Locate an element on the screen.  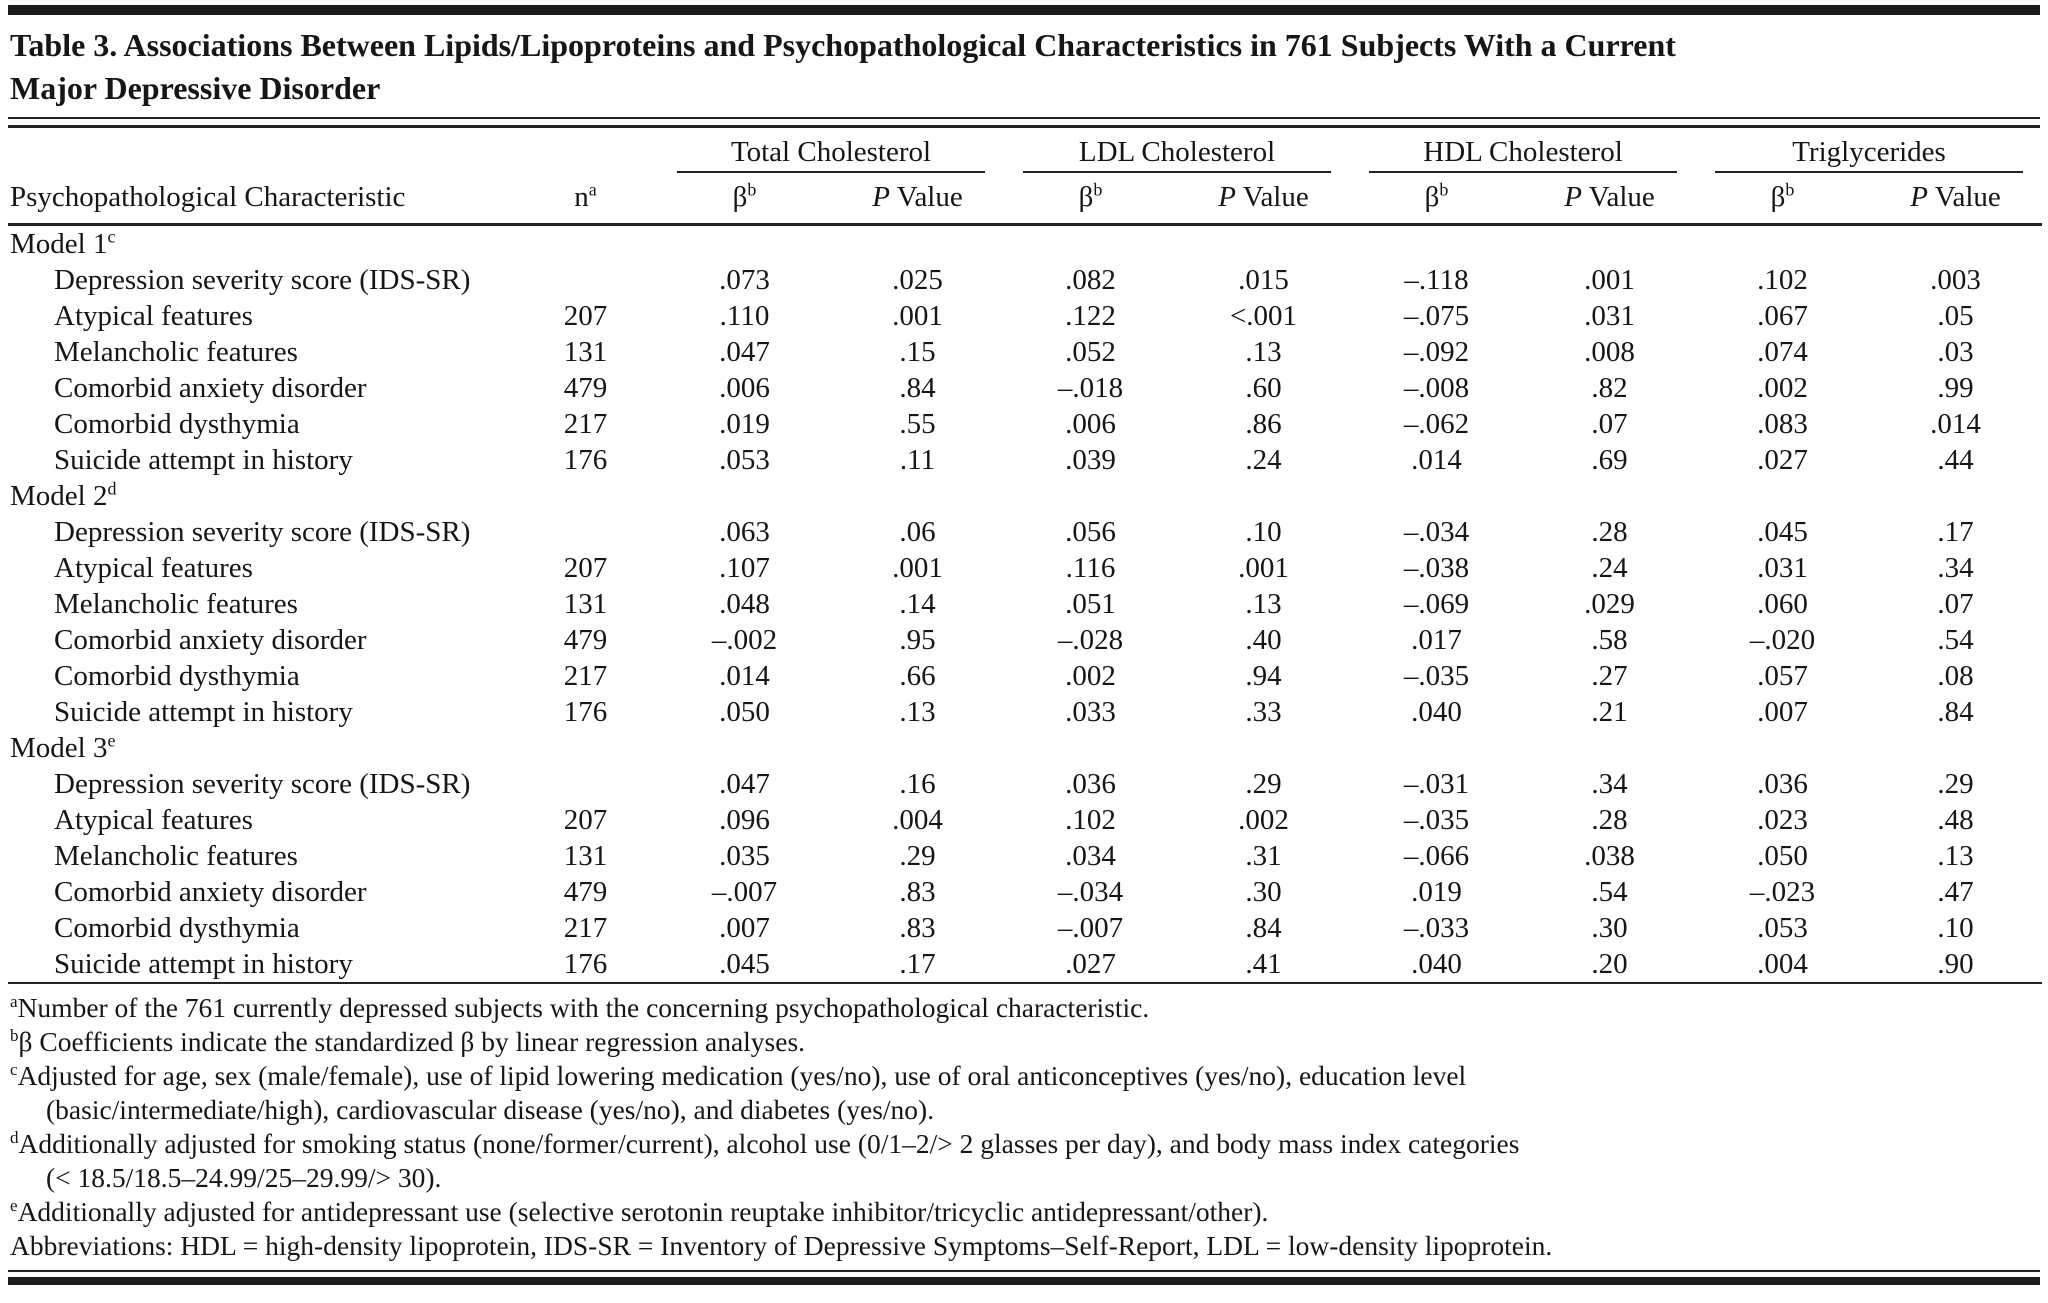
n-value-cell: 217 is located at coordinates (585, 928).